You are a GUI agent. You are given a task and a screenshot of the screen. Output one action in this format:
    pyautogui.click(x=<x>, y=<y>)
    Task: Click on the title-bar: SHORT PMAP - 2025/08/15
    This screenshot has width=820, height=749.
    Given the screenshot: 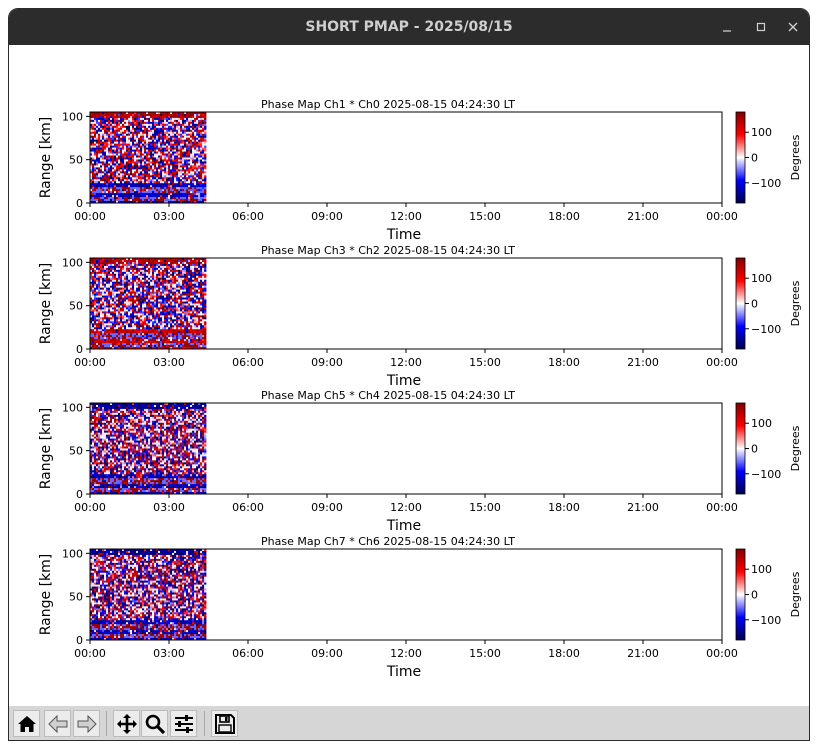 What is the action you would take?
    pyautogui.click(x=409, y=27)
    